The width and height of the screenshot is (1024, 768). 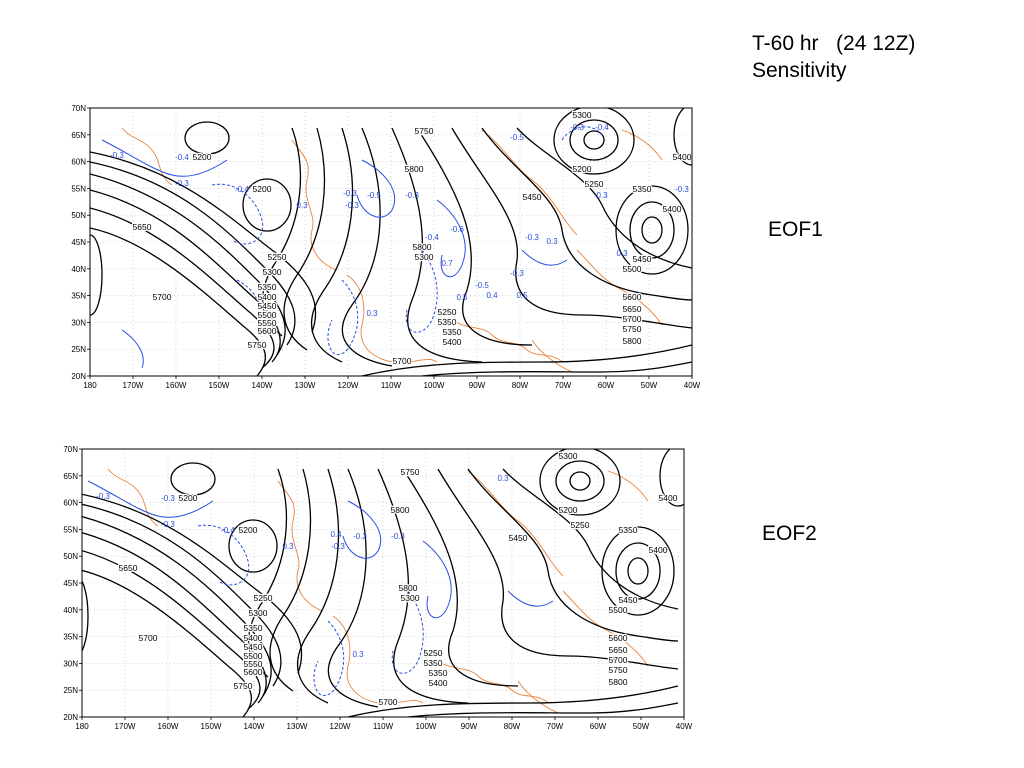 I want to click on lat-tick-label: 30N, so click(x=78, y=322).